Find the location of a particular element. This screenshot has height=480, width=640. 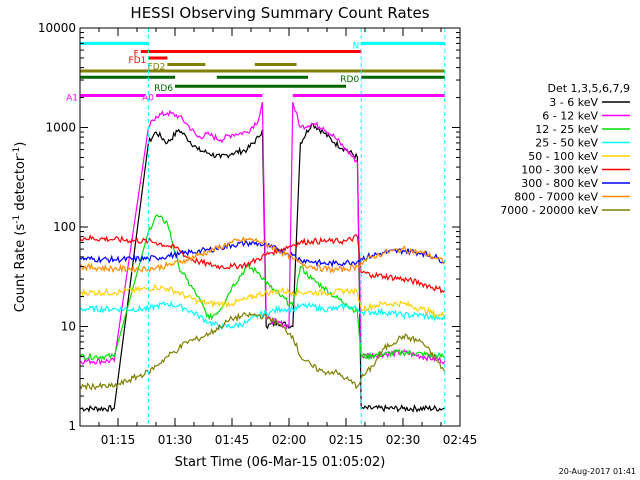

y-axis-label-part: detector is located at coordinates (20, 185).